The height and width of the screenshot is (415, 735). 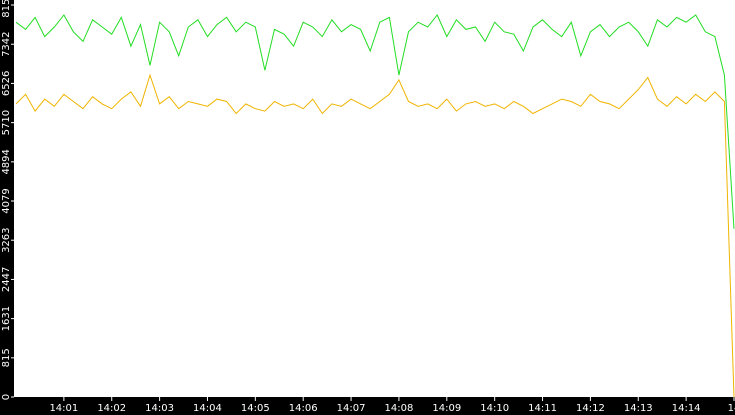 What do you see at coordinates (159, 408) in the screenshot?
I see `x-tick-label: 14:03` at bounding box center [159, 408].